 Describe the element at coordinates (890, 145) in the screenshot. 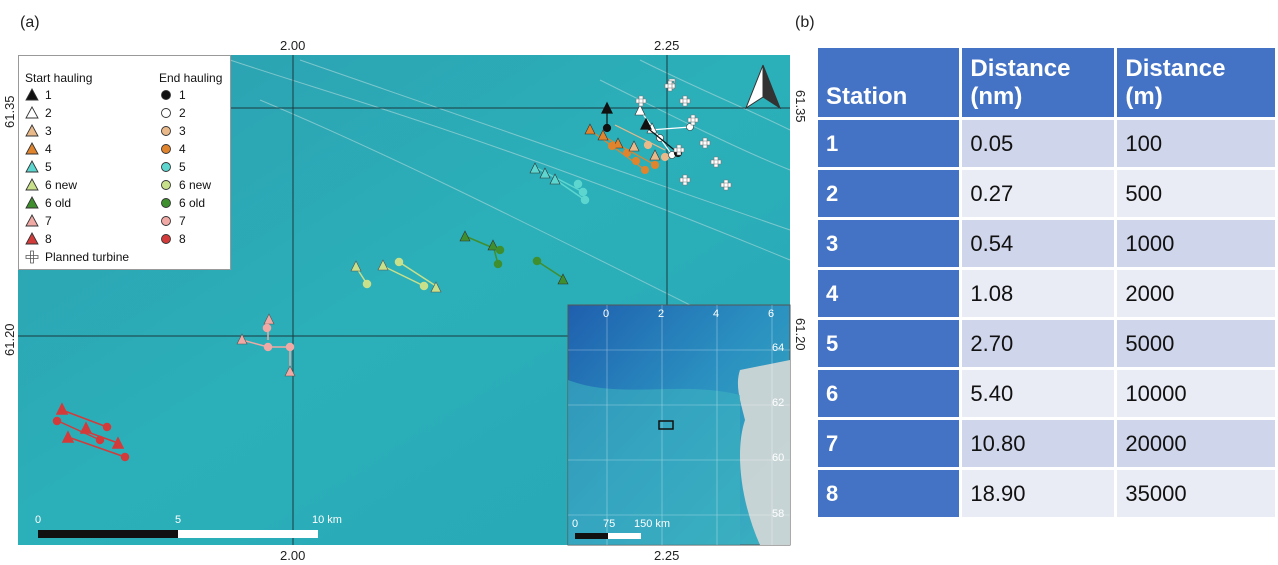

I see `station-cell: 1` at that location.